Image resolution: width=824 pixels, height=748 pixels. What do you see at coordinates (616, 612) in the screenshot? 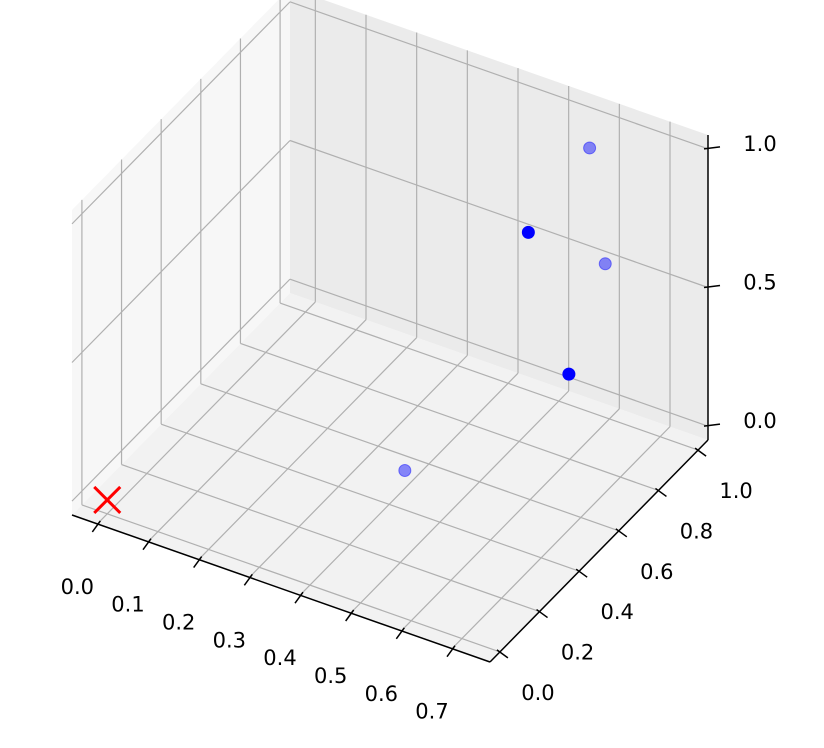
I see `y-tick-label: 0.4` at bounding box center [616, 612].